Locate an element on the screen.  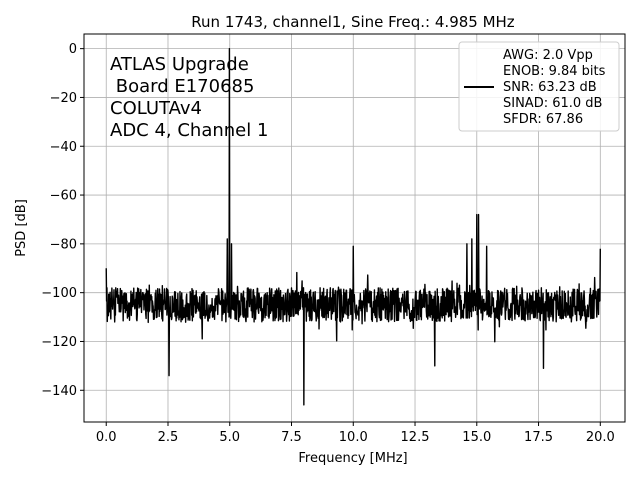
y-tick-label: −60 is located at coordinates (63, 196).